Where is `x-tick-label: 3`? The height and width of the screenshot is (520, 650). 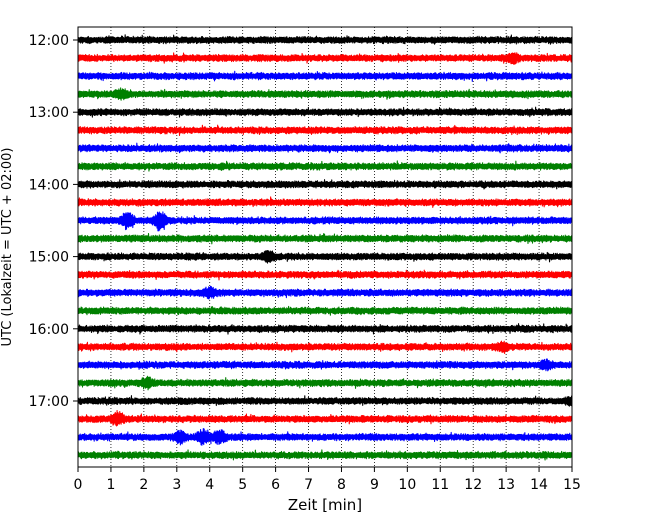 x-tick-label: 3 is located at coordinates (176, 485).